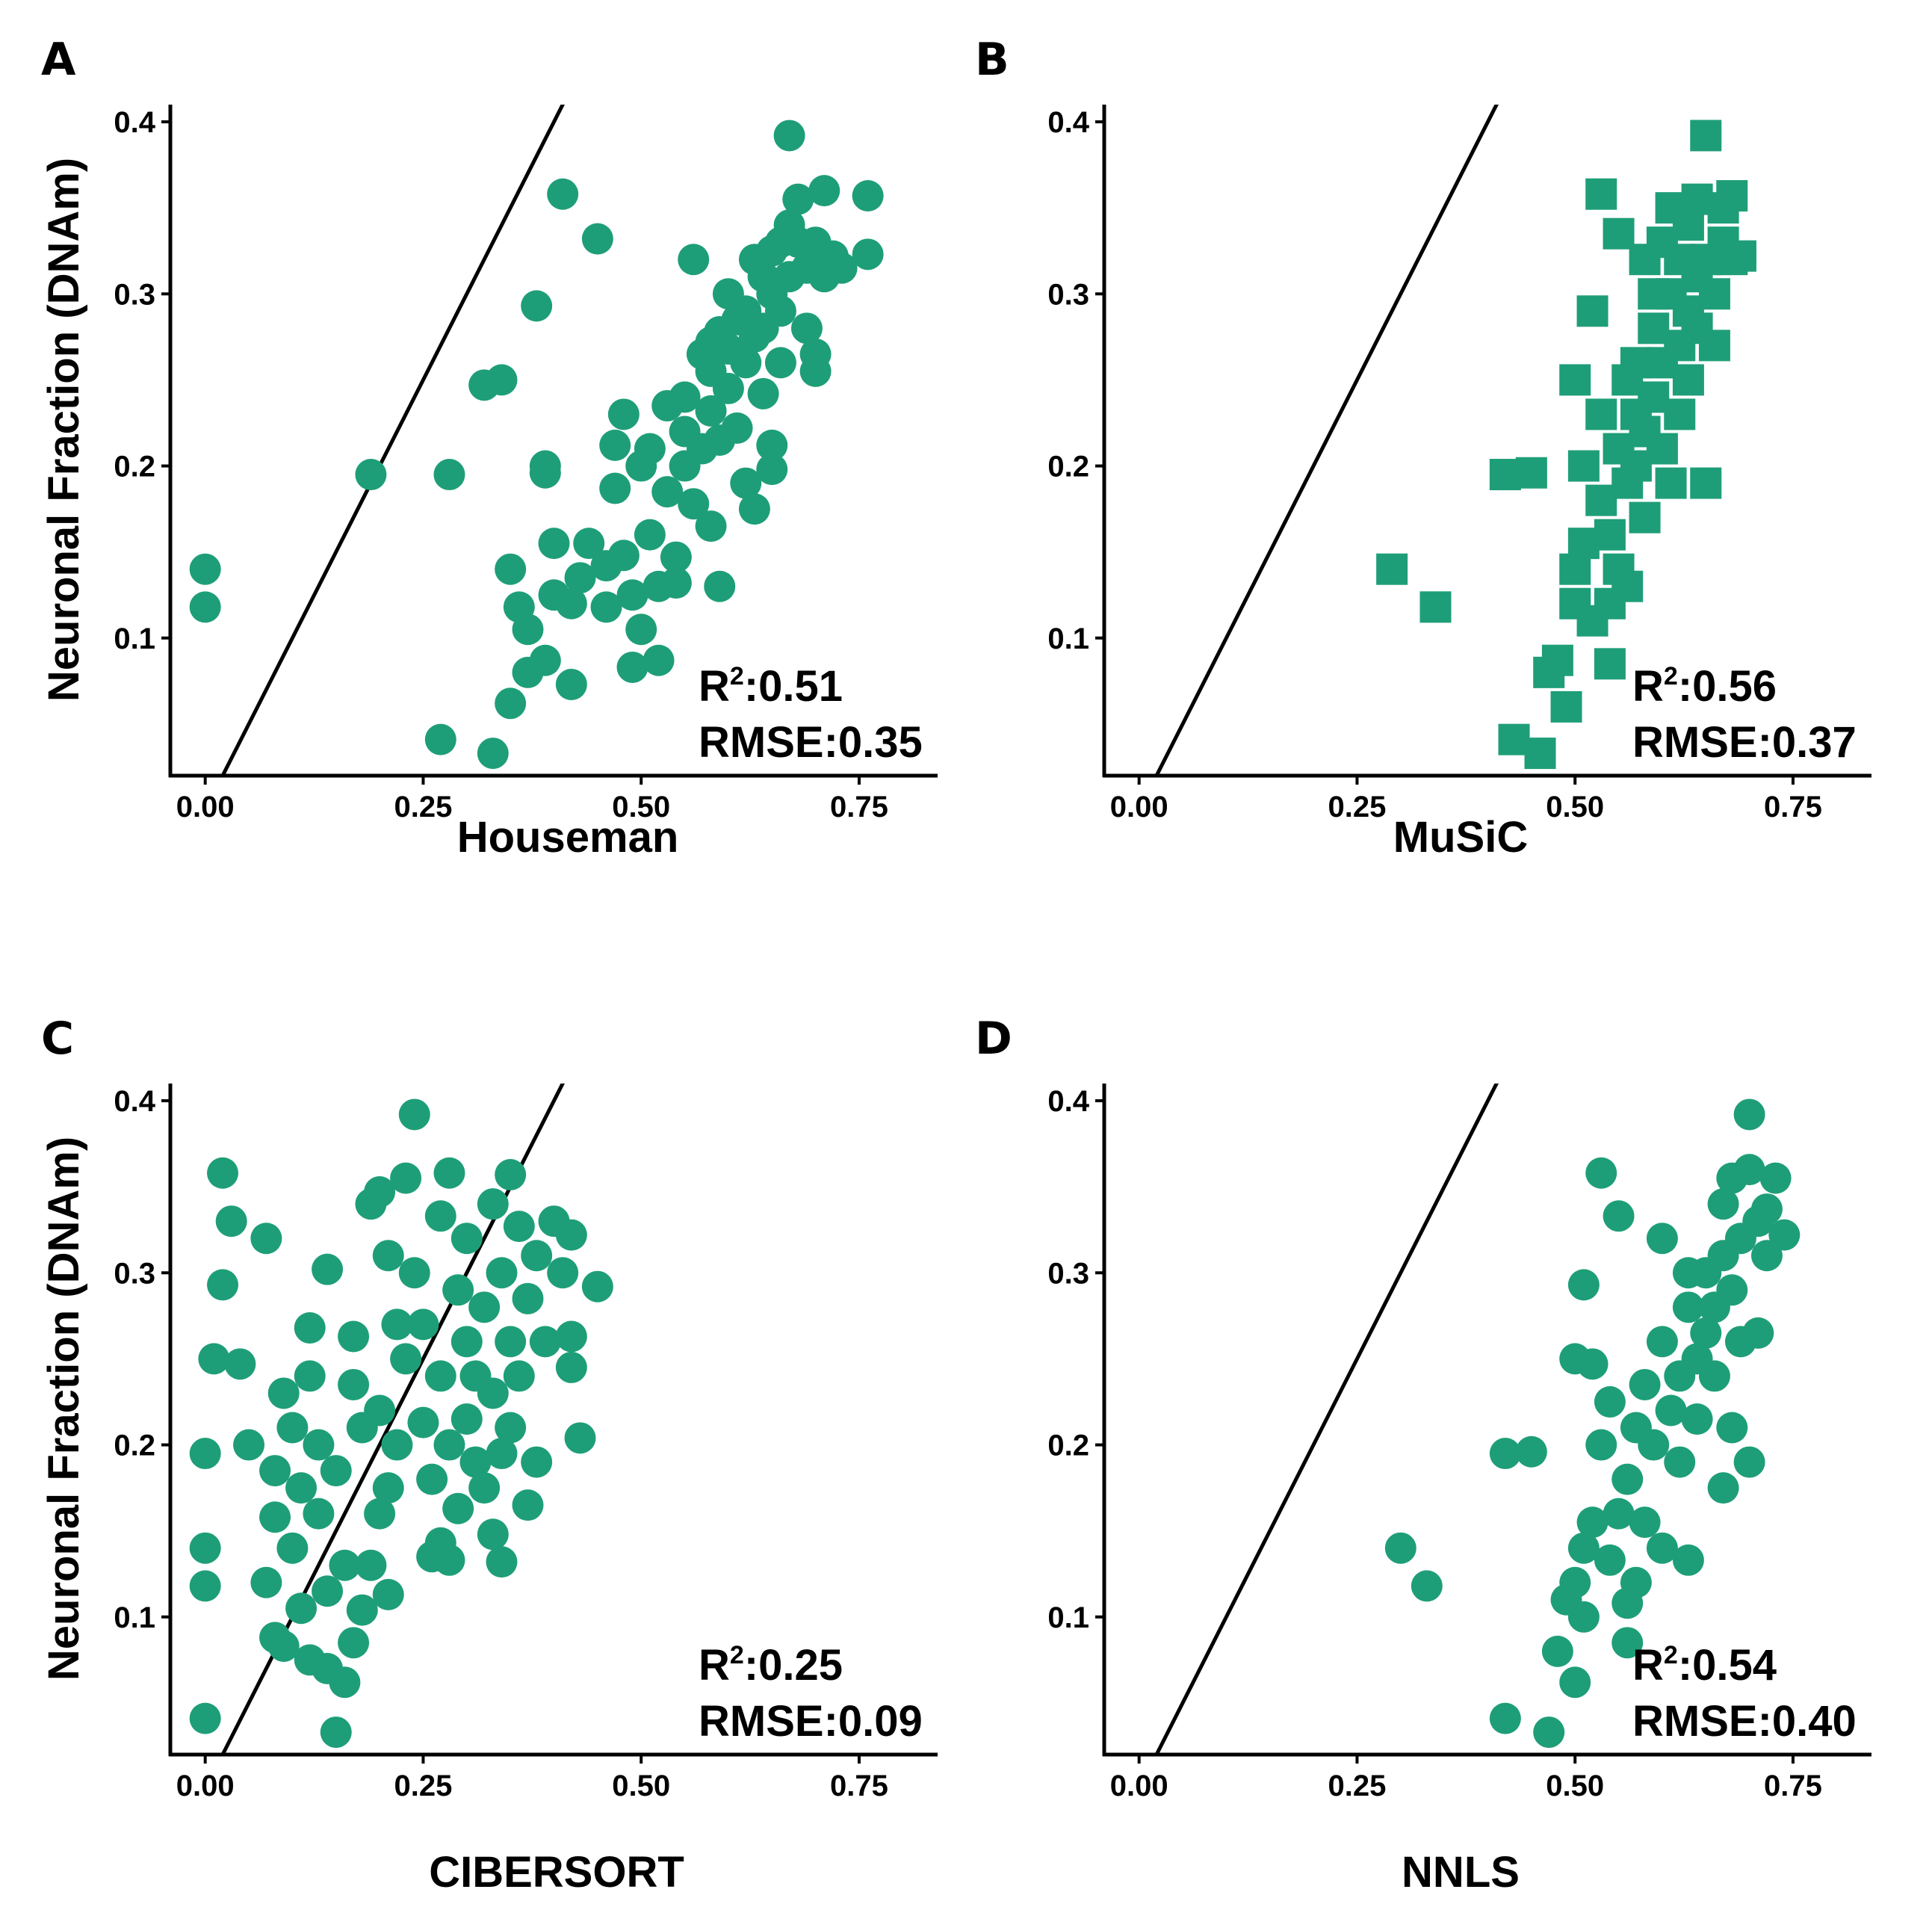 The height and width of the screenshot is (1913, 1932). What do you see at coordinates (134, 639) in the screenshot?
I see `y-tick-label: 0.1` at bounding box center [134, 639].